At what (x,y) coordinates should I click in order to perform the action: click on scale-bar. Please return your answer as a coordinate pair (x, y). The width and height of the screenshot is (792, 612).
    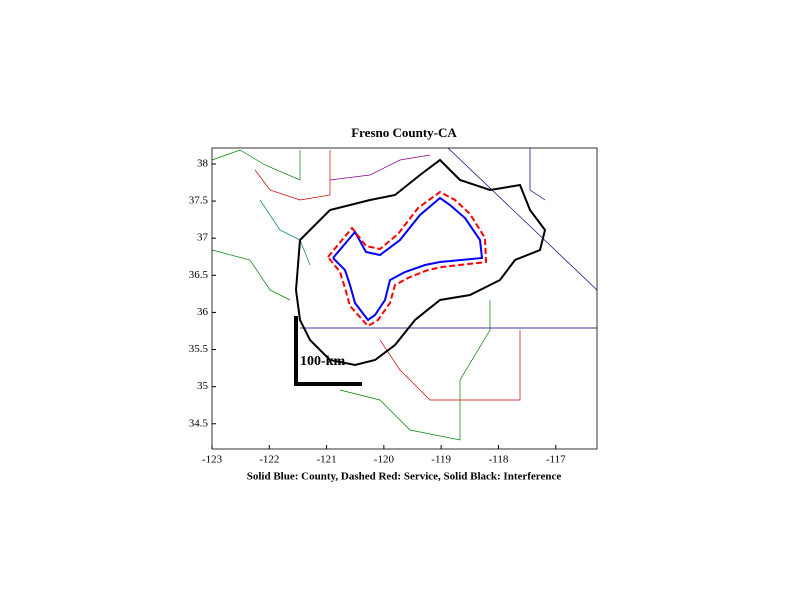
    Looking at the image, I should click on (328, 351).